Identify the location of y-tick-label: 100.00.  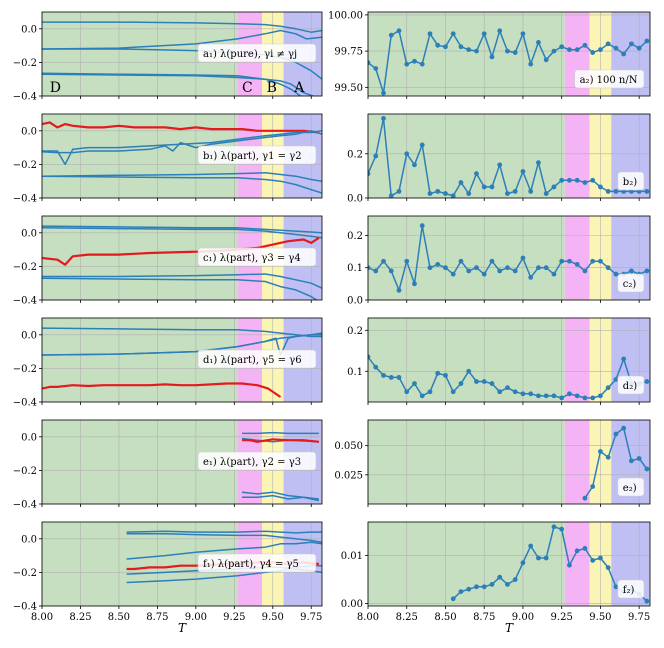
(345, 15).